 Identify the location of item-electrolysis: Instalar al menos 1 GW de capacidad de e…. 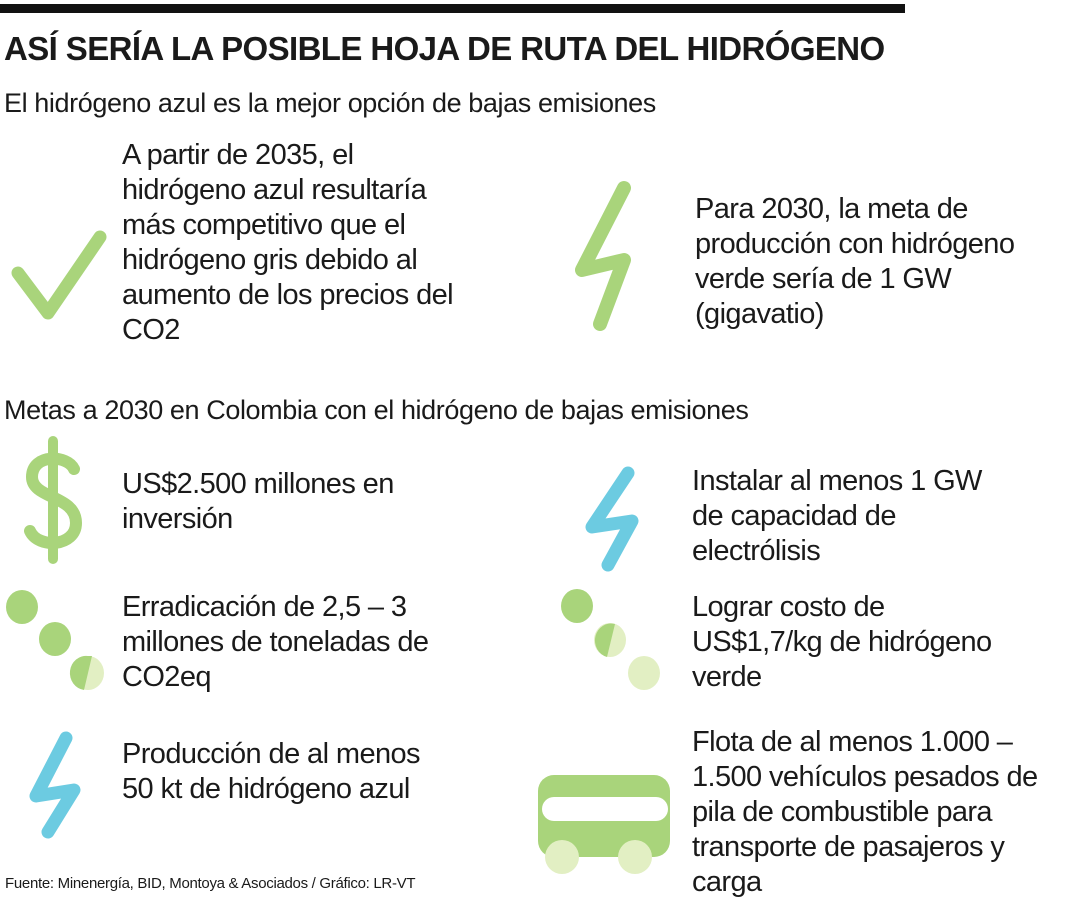
(837, 516).